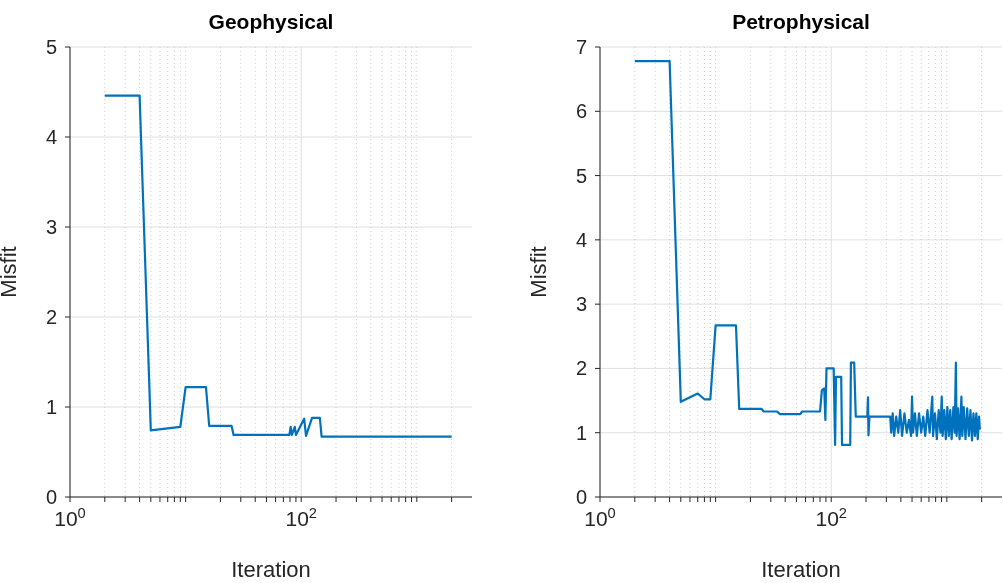  Describe the element at coordinates (581, 47) in the screenshot. I see `y-tick-label: 7` at that location.